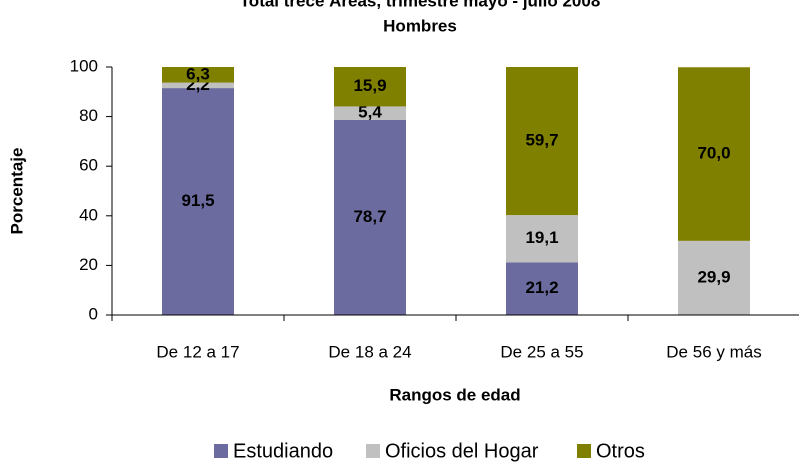 The image size is (800, 464). I want to click on x-tick-label: De 18 a 24, so click(369, 351).